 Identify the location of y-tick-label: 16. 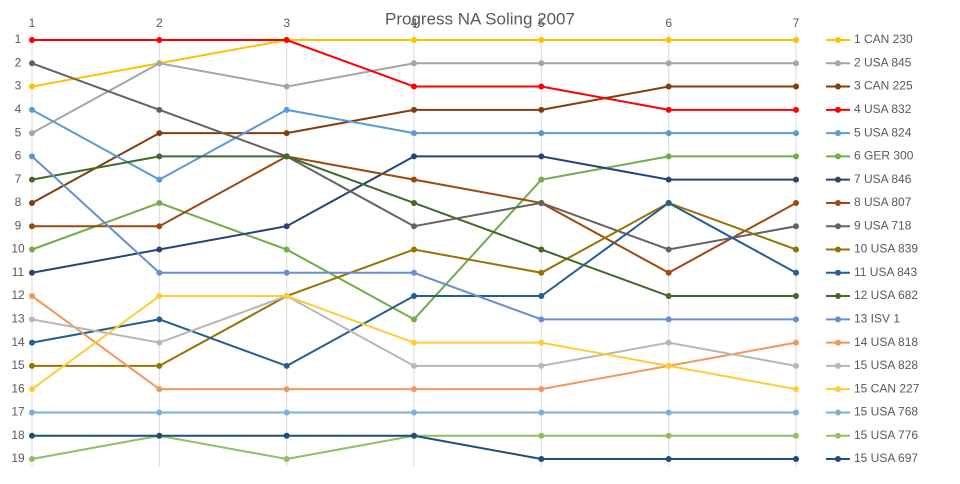
(18, 388).